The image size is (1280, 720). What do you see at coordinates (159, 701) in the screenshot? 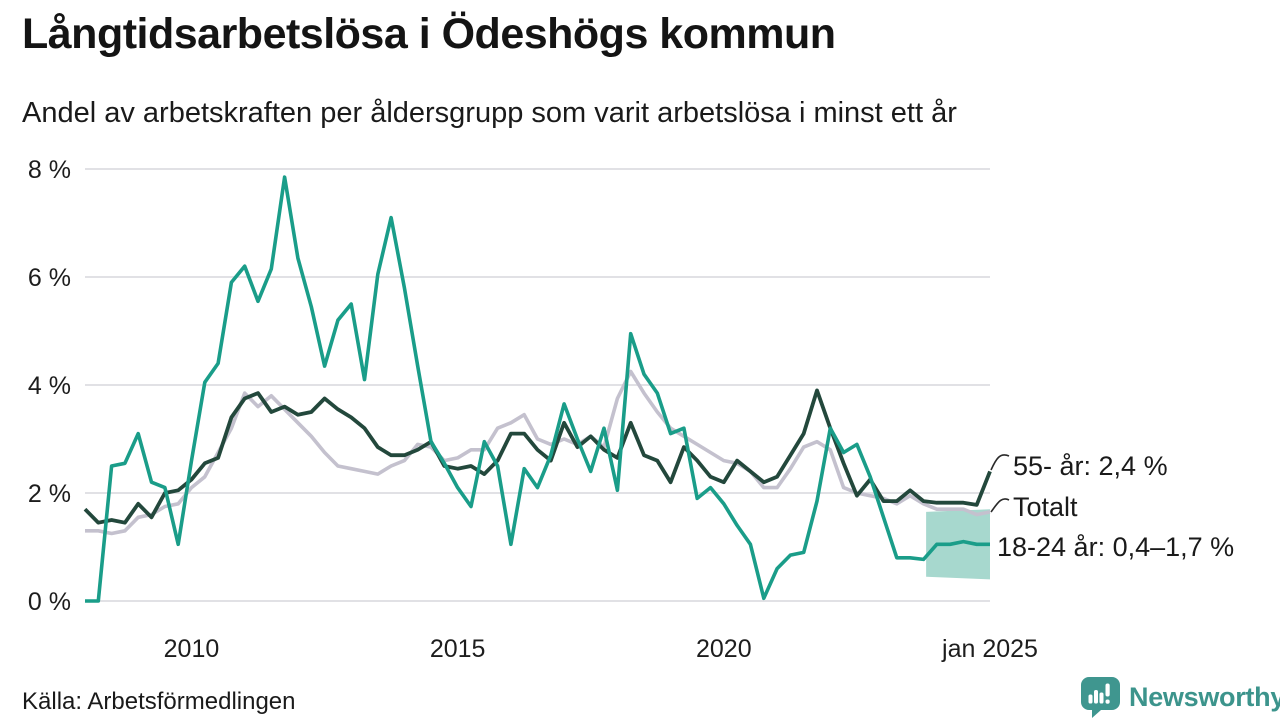
I see `source-note: Källa: Arbetsförmedlingen` at bounding box center [159, 701].